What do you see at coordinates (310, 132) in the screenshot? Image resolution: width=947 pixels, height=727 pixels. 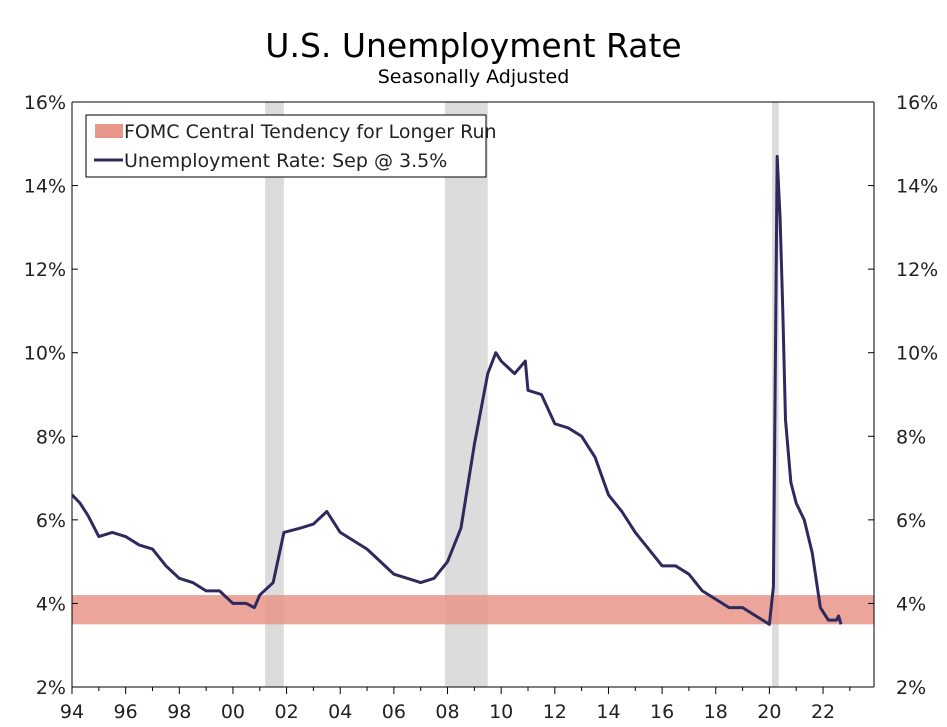 I see `legend-label-band: FOMC Central Tendency for Longer Run` at bounding box center [310, 132].